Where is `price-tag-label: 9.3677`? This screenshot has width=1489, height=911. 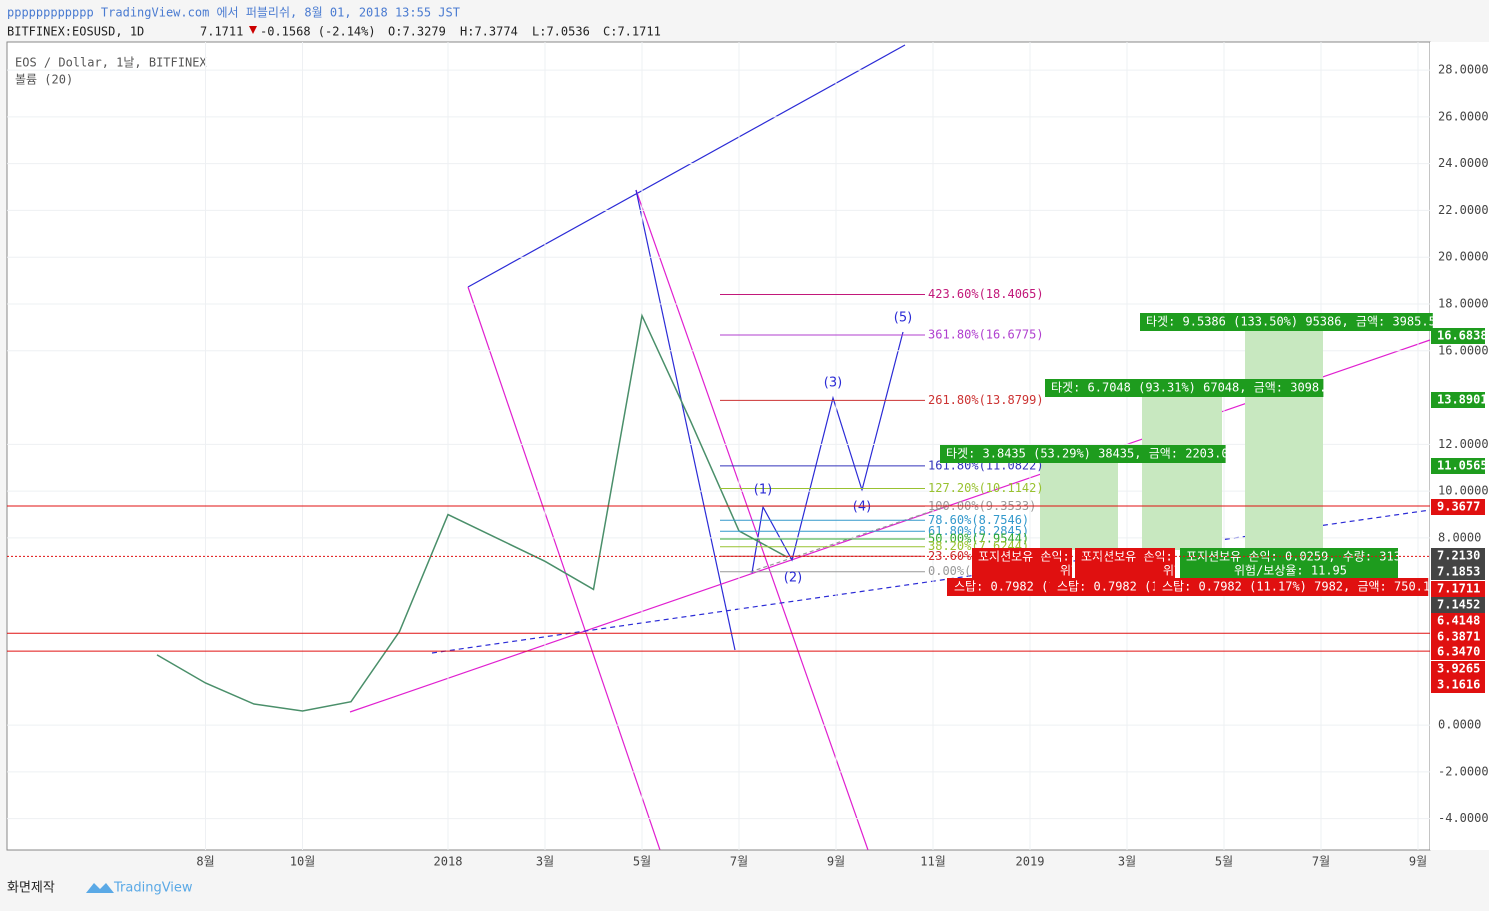
price-tag-label: 9.3677 is located at coordinates (1458, 507).